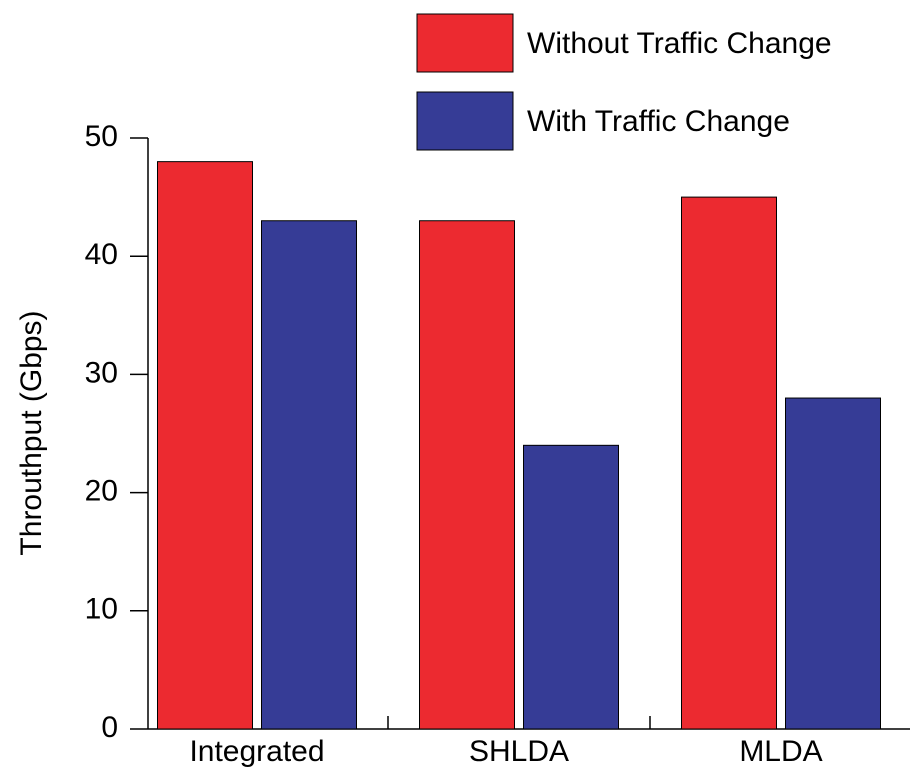 This screenshot has height=776, width=911. I want to click on x-tick-label: Integrated, so click(256, 751).